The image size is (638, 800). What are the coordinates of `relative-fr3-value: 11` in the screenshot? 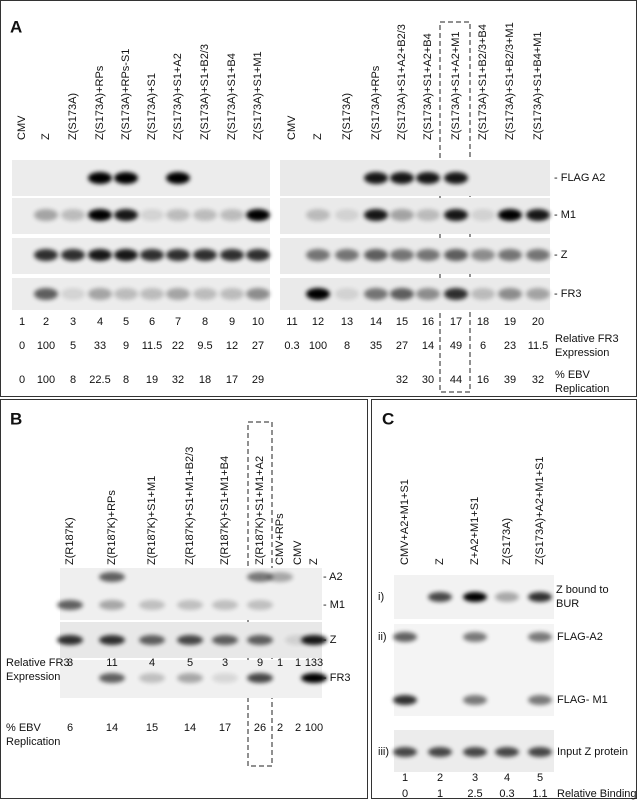 It's located at (111, 663).